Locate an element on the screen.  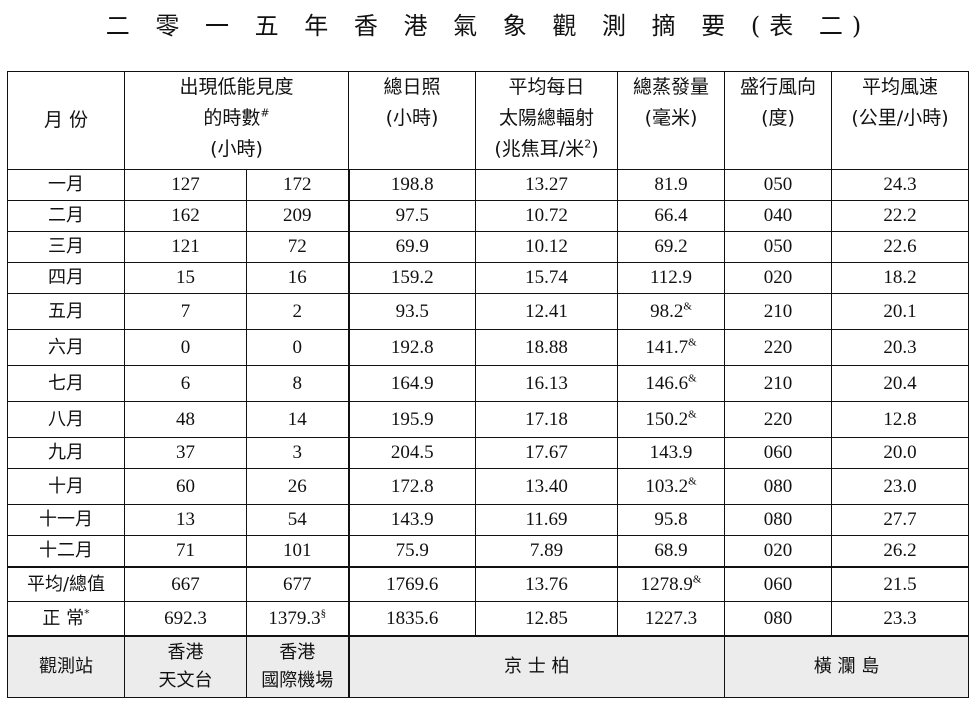
table-row: 十二月 71 101 75.9 7.89 68.9 020 26.2 is located at coordinates (488, 551).